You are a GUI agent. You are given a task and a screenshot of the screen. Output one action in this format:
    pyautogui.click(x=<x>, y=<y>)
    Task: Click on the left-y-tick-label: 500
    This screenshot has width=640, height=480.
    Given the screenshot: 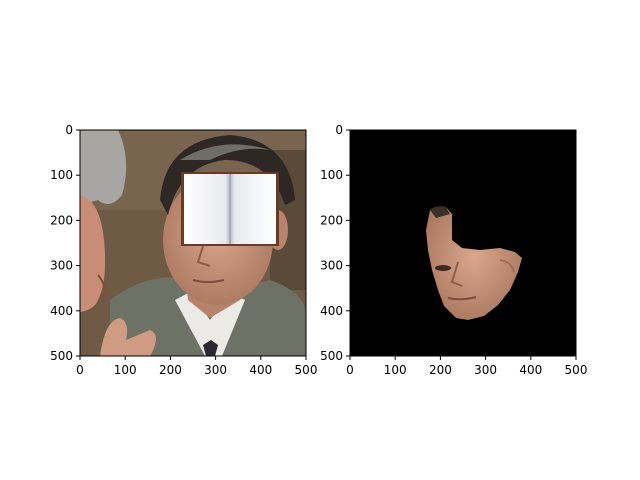 What is the action you would take?
    pyautogui.click(x=61, y=356)
    